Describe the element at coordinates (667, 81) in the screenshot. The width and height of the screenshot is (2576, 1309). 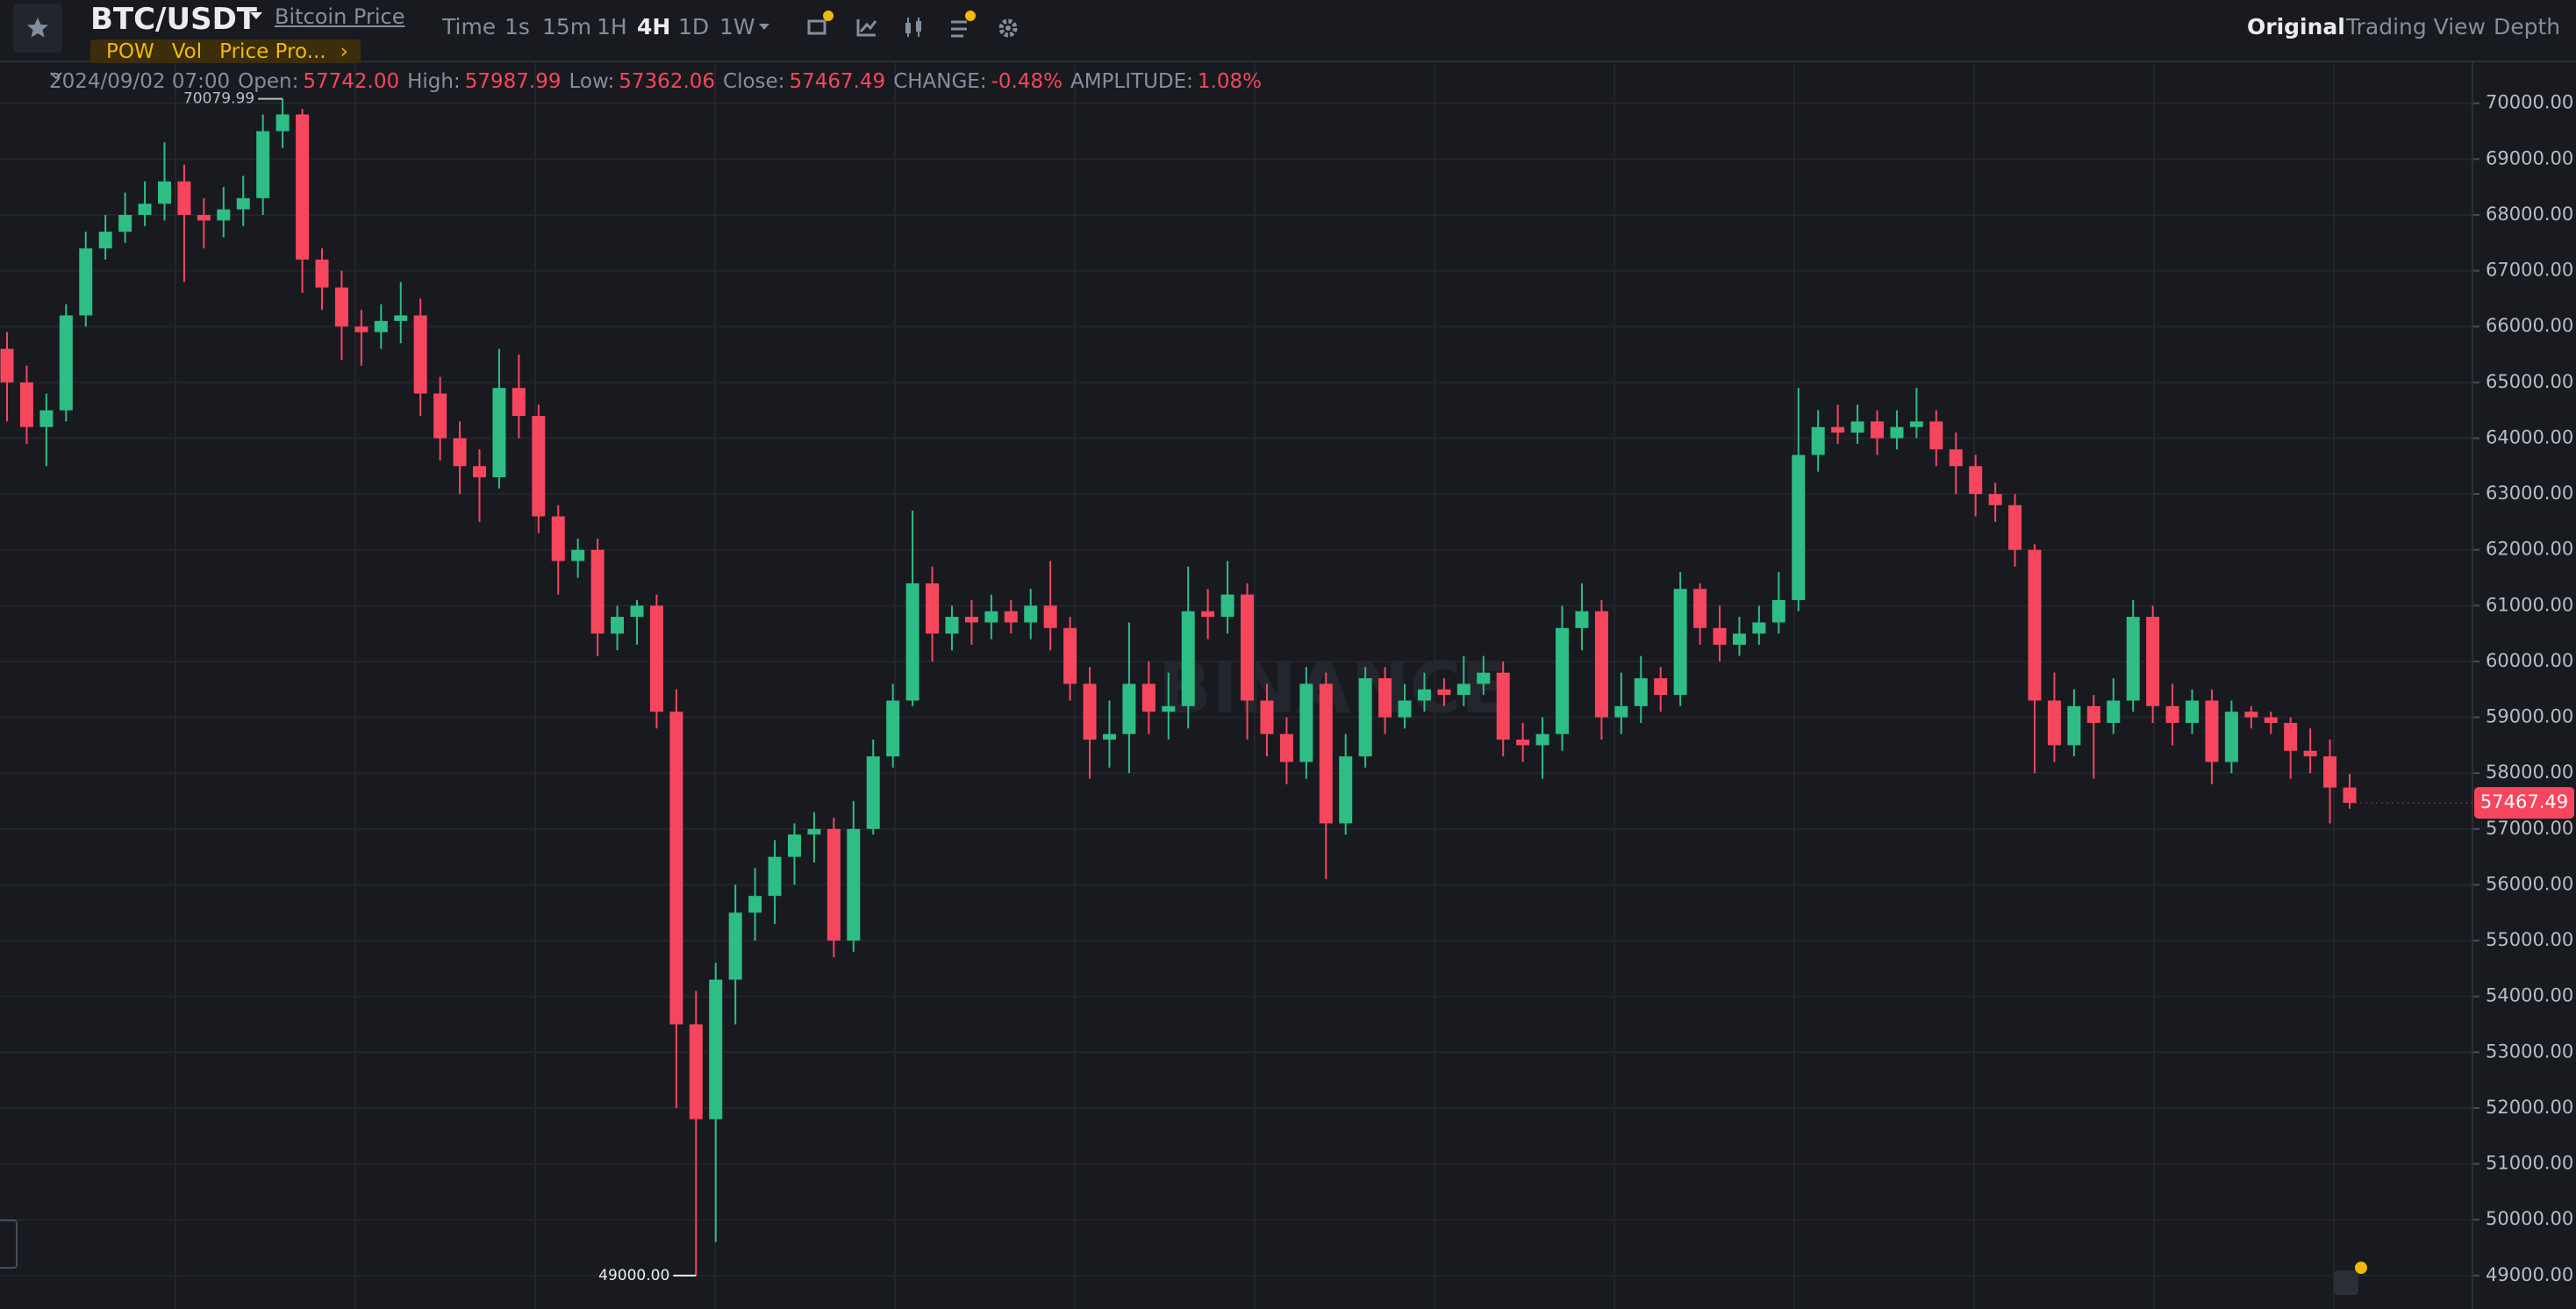
I see `info-value: 57362.06` at that location.